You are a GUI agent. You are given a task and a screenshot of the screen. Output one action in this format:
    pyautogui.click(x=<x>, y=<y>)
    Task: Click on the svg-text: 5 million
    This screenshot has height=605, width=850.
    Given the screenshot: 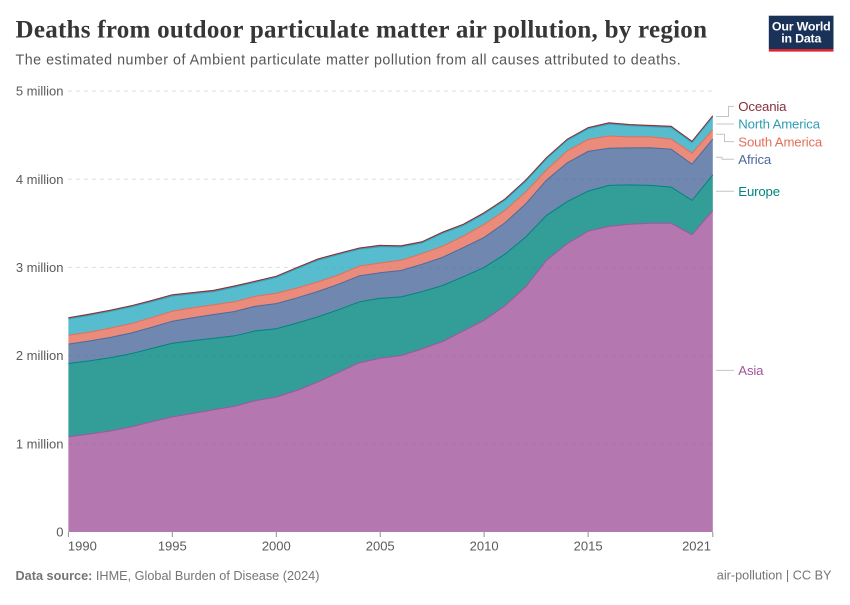 What is the action you would take?
    pyautogui.click(x=40, y=91)
    